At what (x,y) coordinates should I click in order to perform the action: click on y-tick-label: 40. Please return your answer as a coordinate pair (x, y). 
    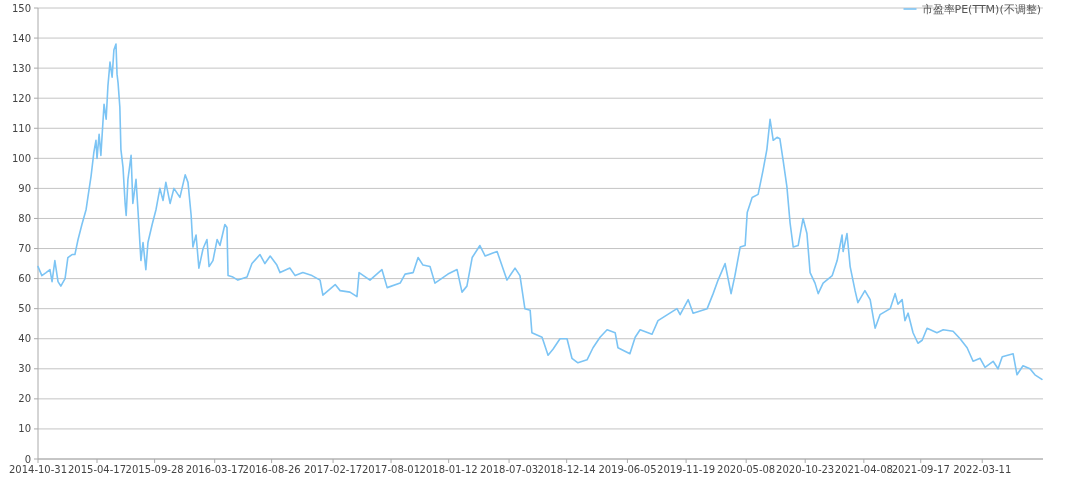
    Looking at the image, I should click on (24, 339).